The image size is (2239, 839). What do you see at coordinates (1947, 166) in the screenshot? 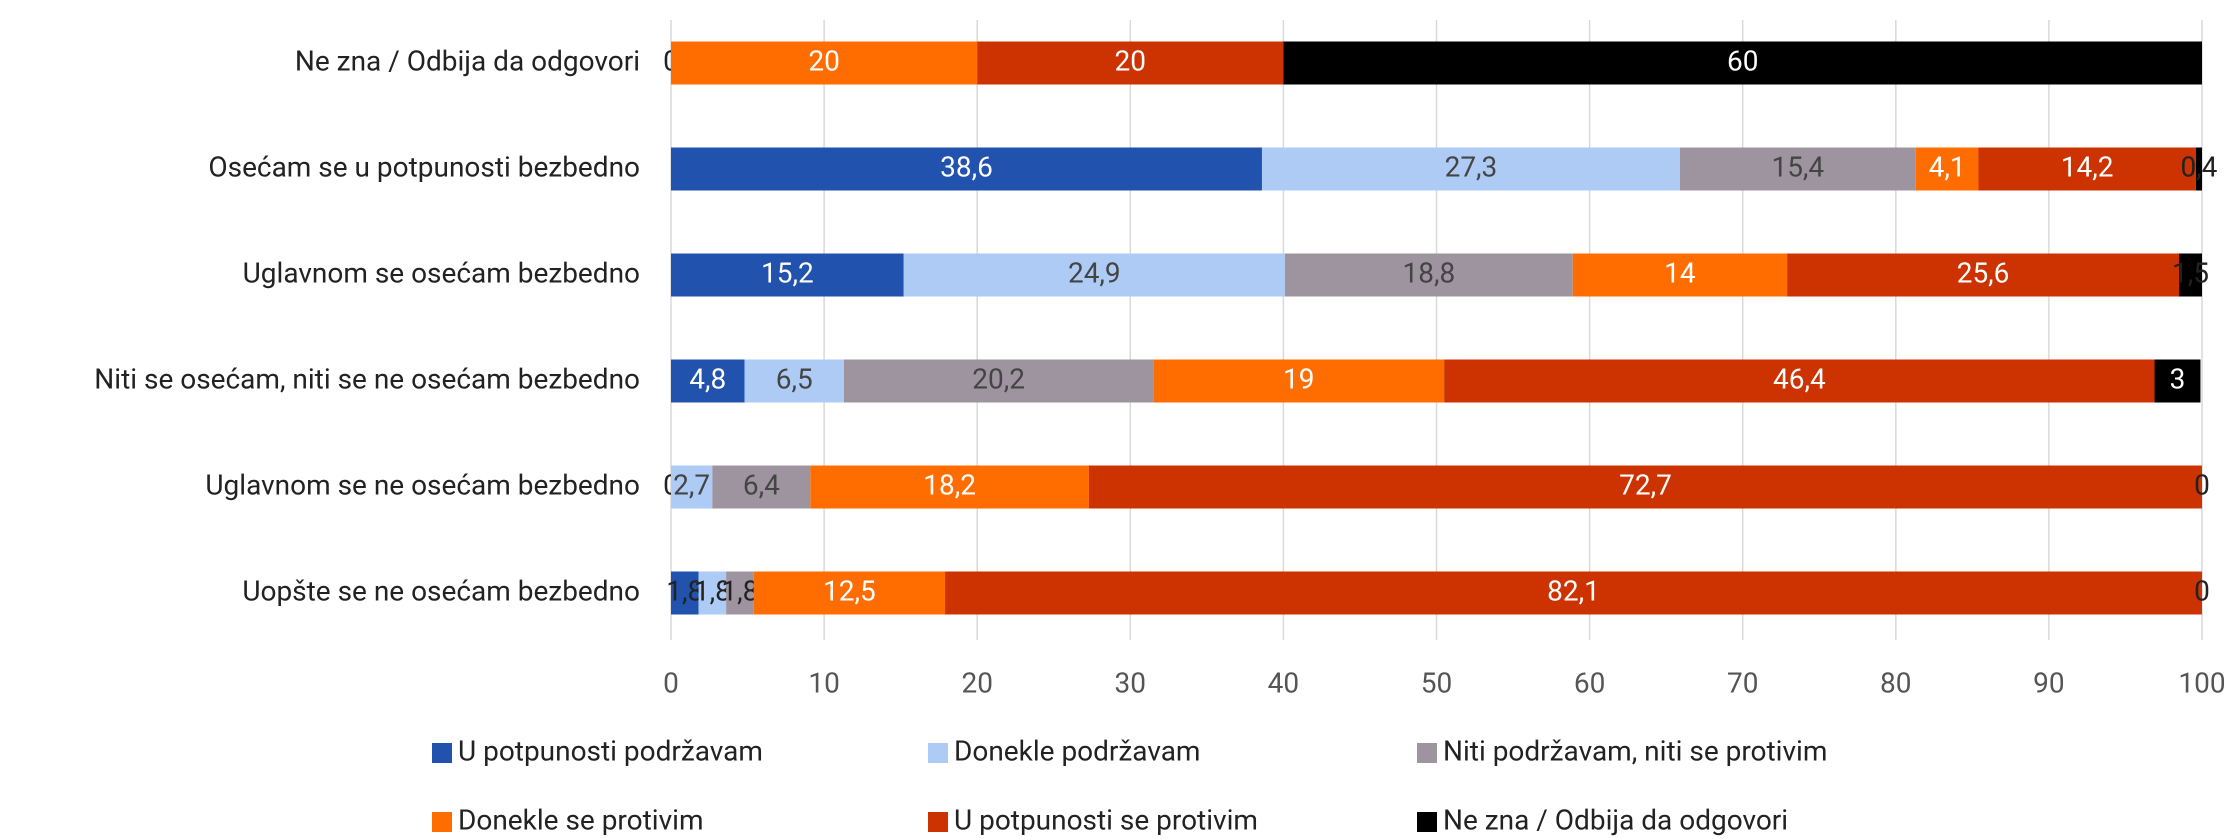
I see `data-label: 4,1` at bounding box center [1947, 166].